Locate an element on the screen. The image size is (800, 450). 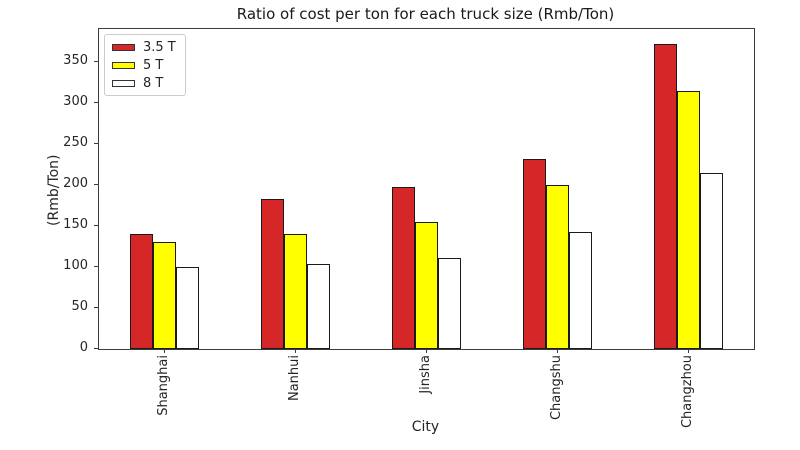
y-axis-label: (Rmb/Ton) is located at coordinates (54, 190).